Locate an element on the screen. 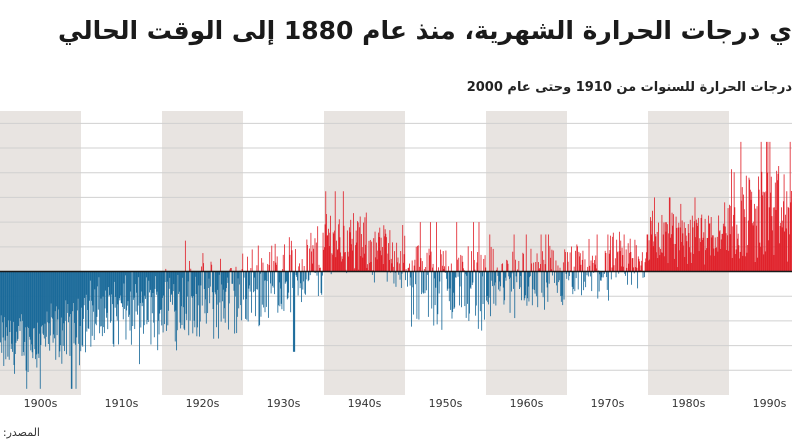 The height and width of the screenshot is (446, 792). x-tick-label: 1940s is located at coordinates (365, 402).